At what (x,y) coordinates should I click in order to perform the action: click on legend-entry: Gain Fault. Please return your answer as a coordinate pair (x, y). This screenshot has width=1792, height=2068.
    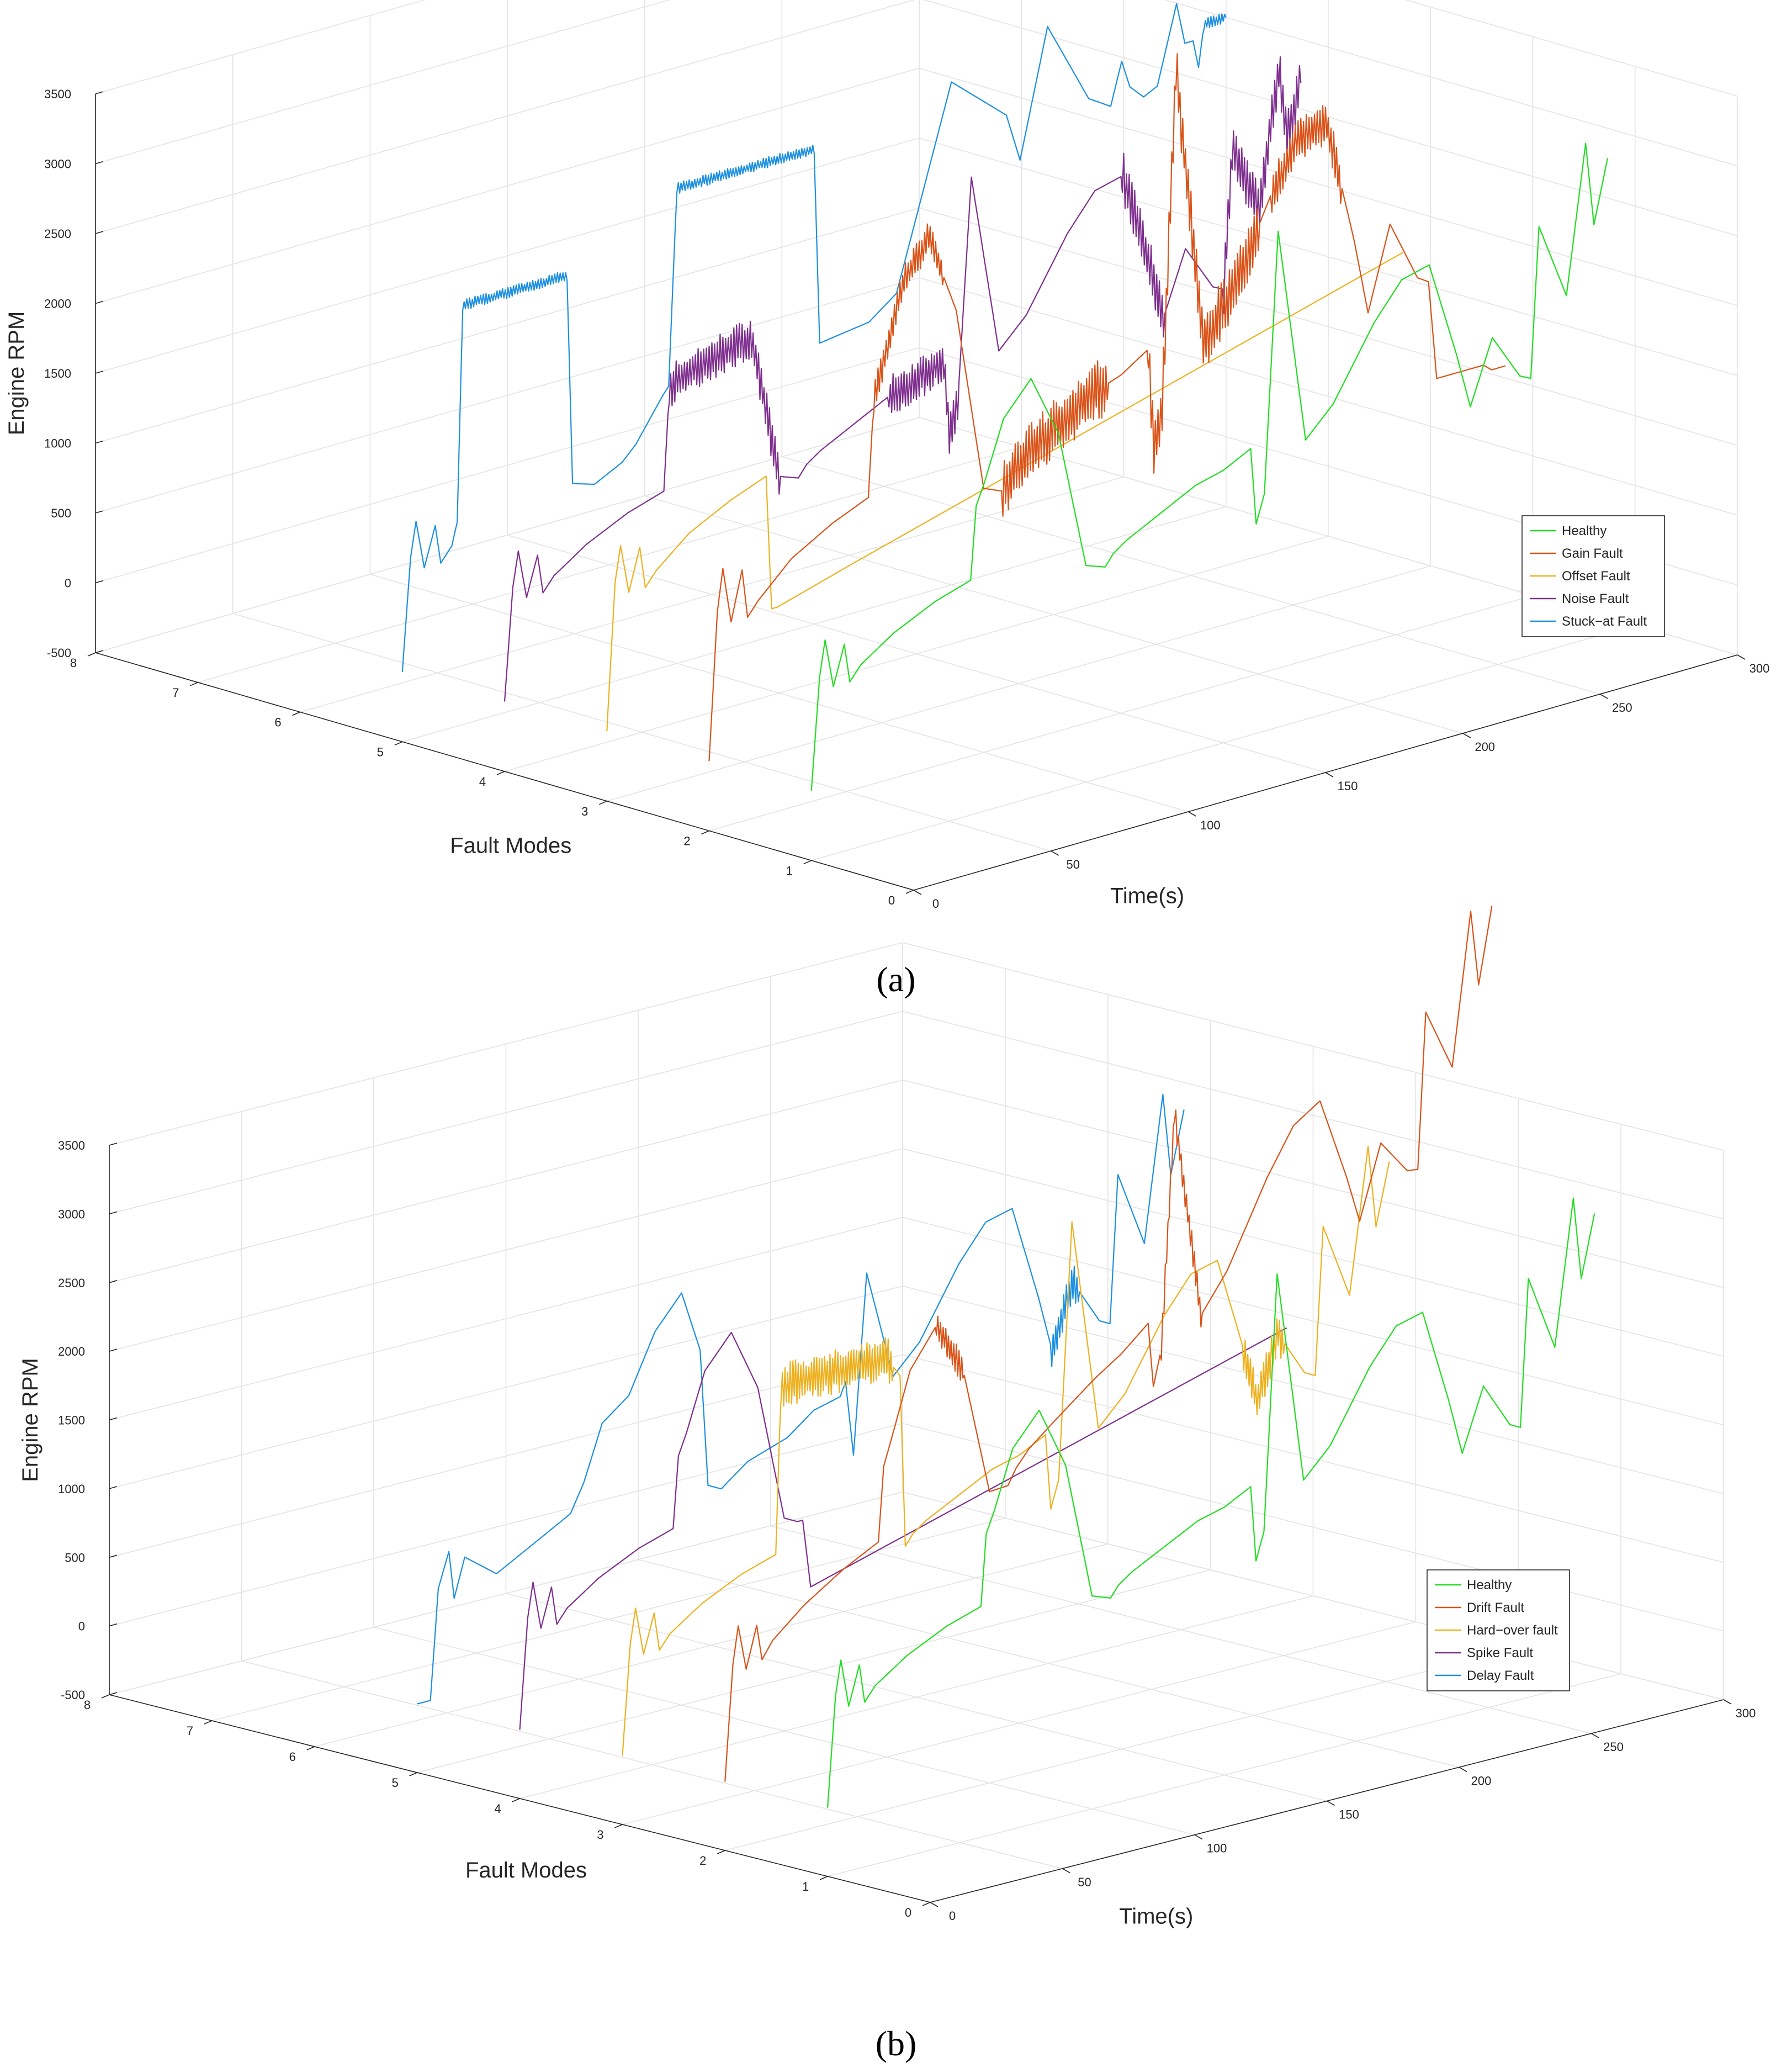
    Looking at the image, I should click on (1592, 553).